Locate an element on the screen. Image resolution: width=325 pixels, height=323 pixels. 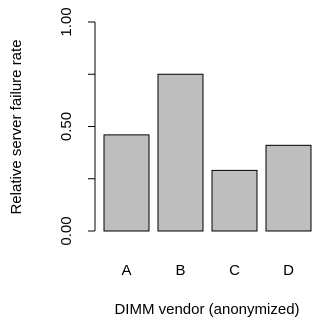
x-axis-label: DIMM vendor (anonymized) is located at coordinates (206, 309).